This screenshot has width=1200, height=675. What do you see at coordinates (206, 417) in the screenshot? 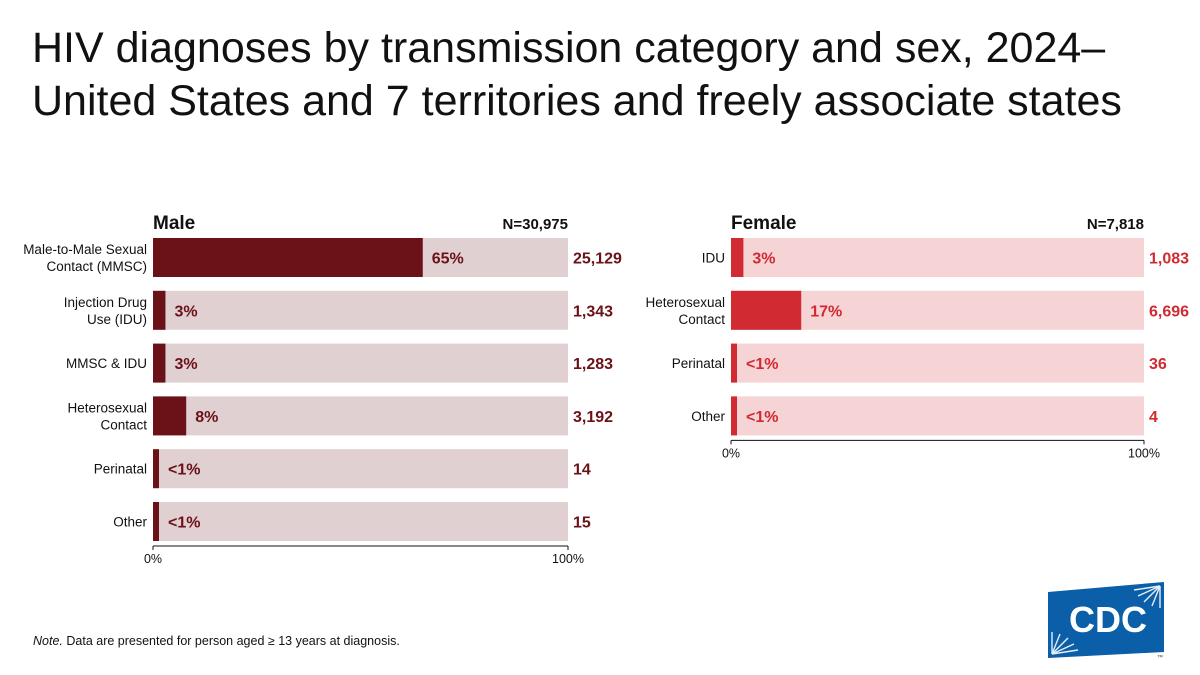
I see `percent-label: 8%` at bounding box center [206, 417].